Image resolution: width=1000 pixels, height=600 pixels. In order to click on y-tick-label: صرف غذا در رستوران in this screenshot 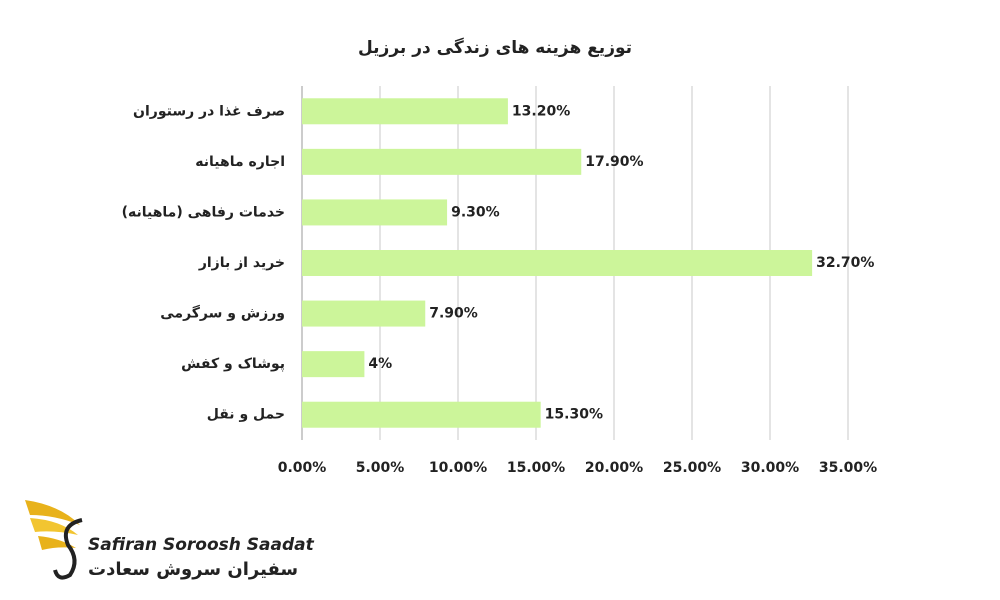, I will do `click(209, 111)`.